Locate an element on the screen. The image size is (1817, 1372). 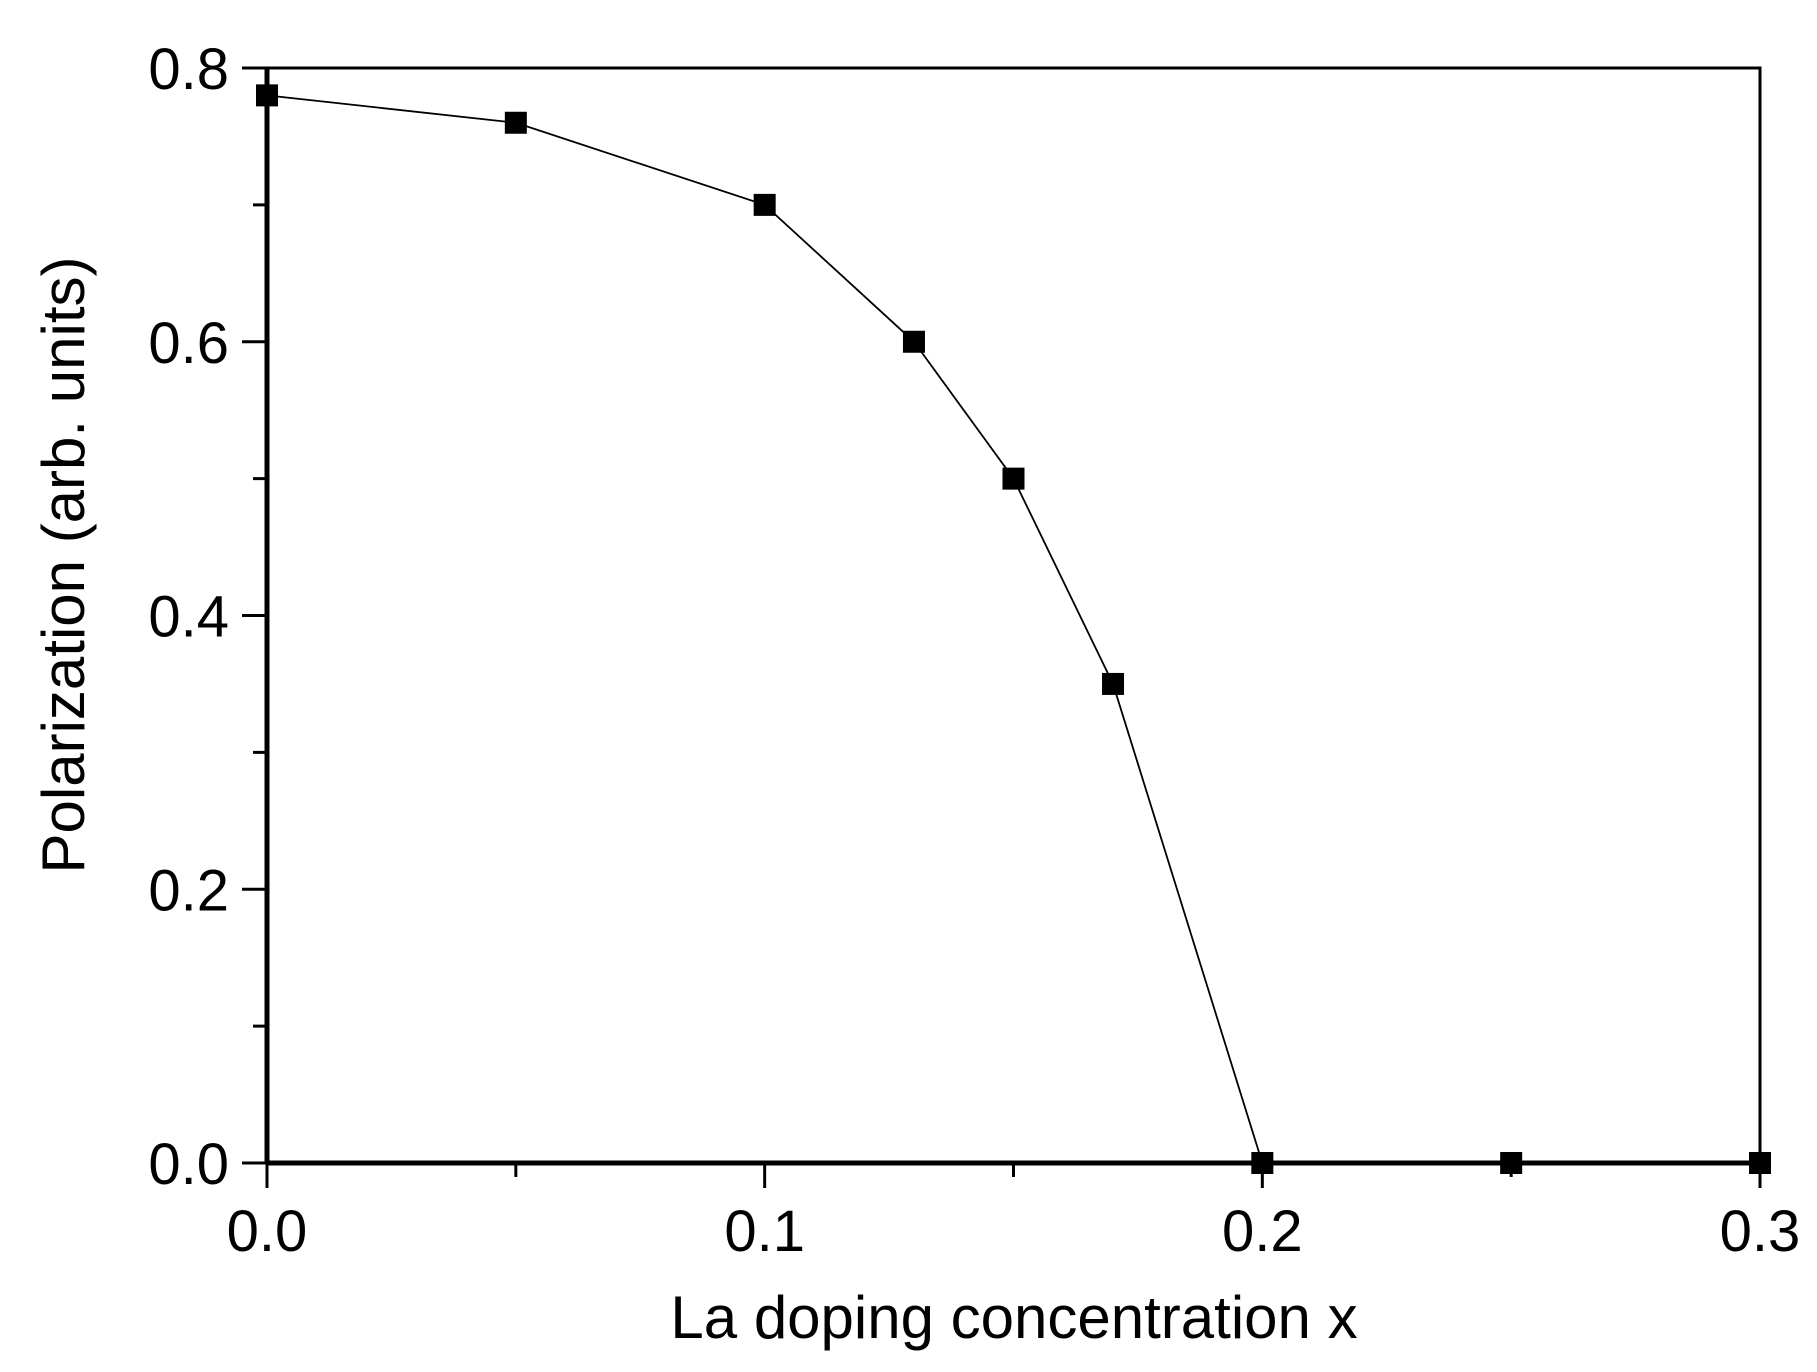
x-tick-label: 0.2 is located at coordinates (1262, 1231).